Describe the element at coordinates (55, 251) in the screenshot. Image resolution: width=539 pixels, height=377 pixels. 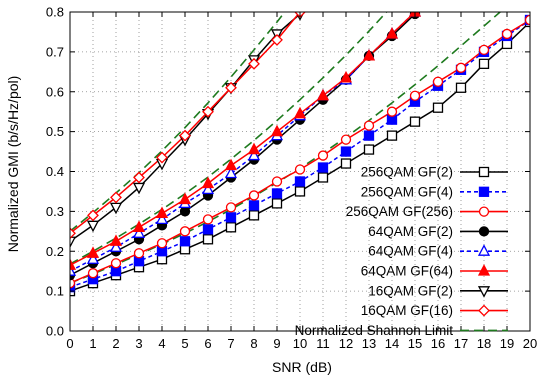
I see `y-tick-label: 0.2` at that location.